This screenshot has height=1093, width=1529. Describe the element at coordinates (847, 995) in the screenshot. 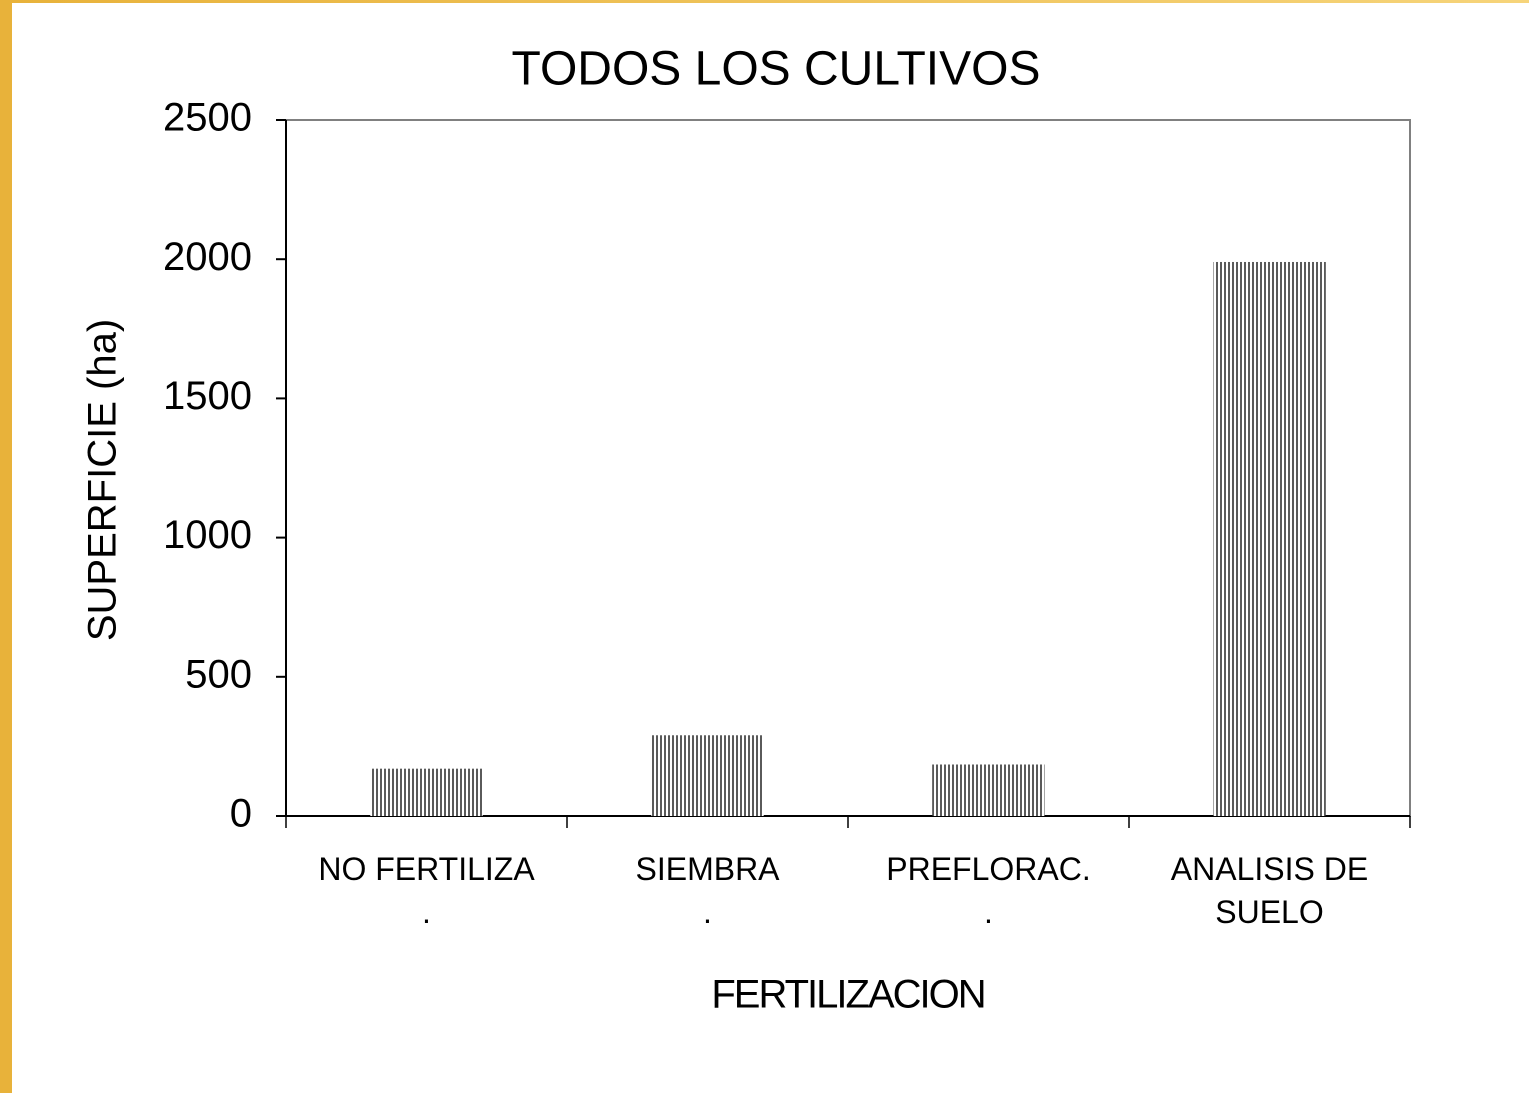

I see `x-axis-label: FERTILIZACION` at that location.